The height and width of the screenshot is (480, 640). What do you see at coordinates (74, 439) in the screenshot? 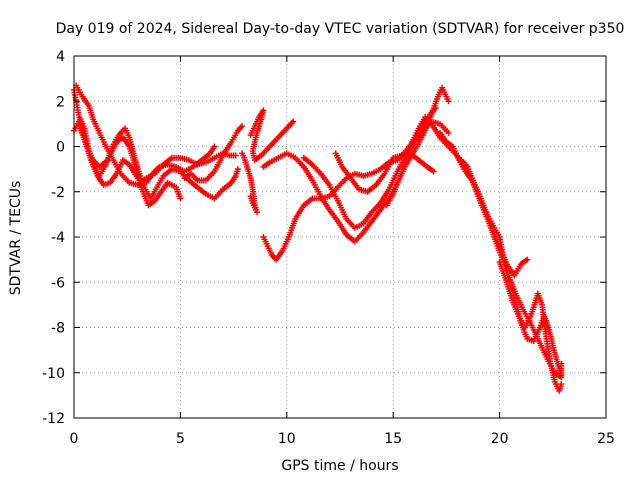
I see `x-tick-label: 0` at bounding box center [74, 439].